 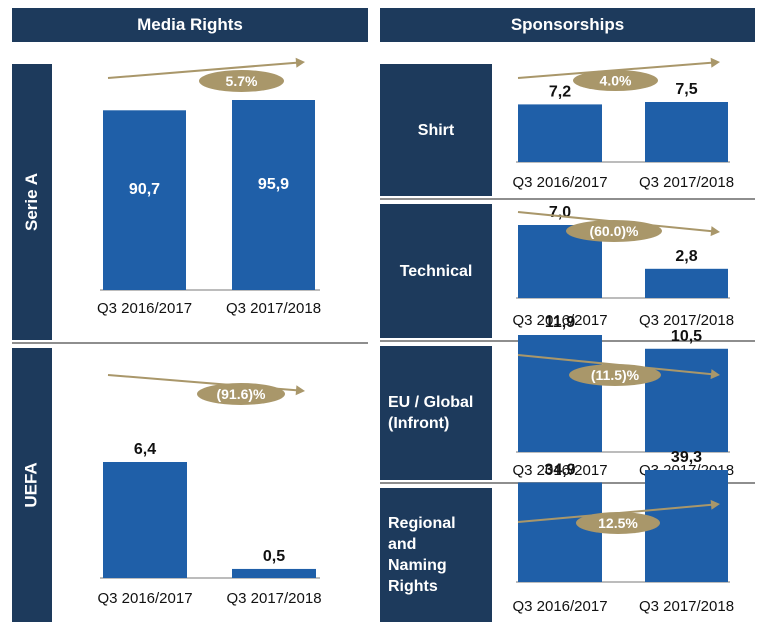 I want to click on serie-a-label-panel: Serie A, so click(x=32, y=202).